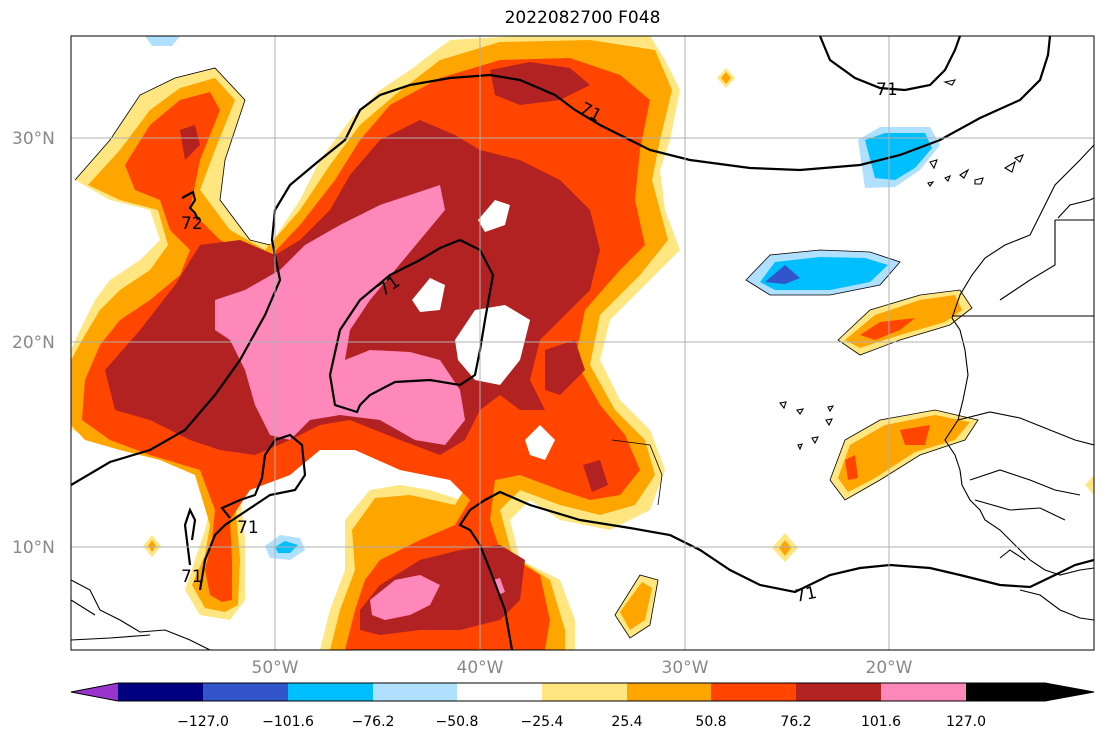  What do you see at coordinates (373, 722) in the screenshot?
I see `colorbar-tick: −76.2` at bounding box center [373, 722].